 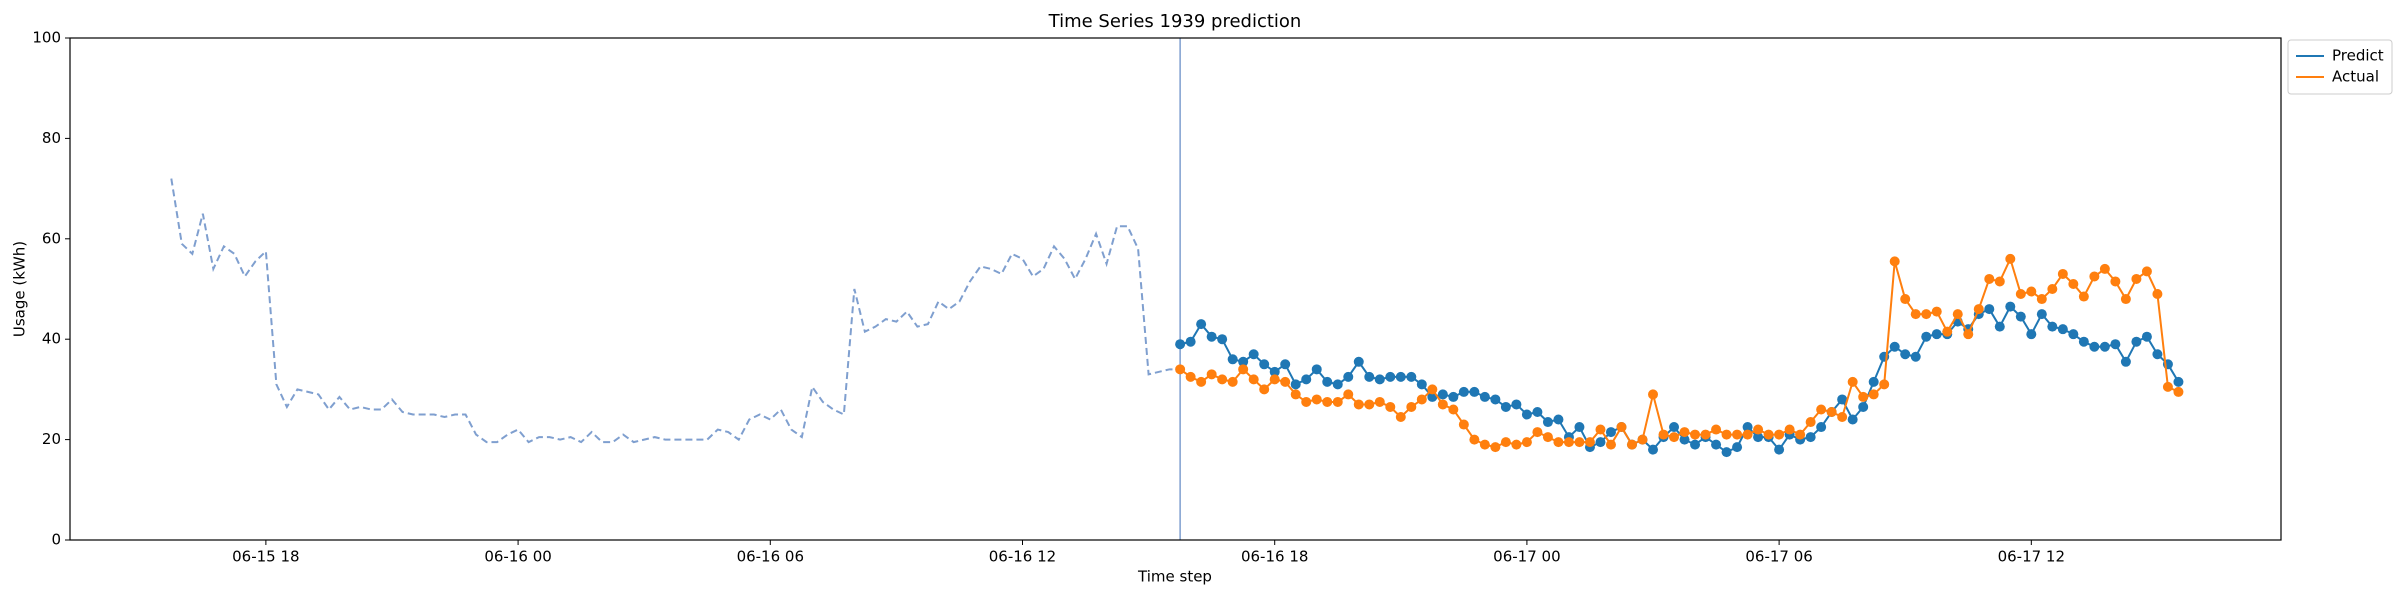 I want to click on x-tick-label: 06-16 18, so click(x=1274, y=557).